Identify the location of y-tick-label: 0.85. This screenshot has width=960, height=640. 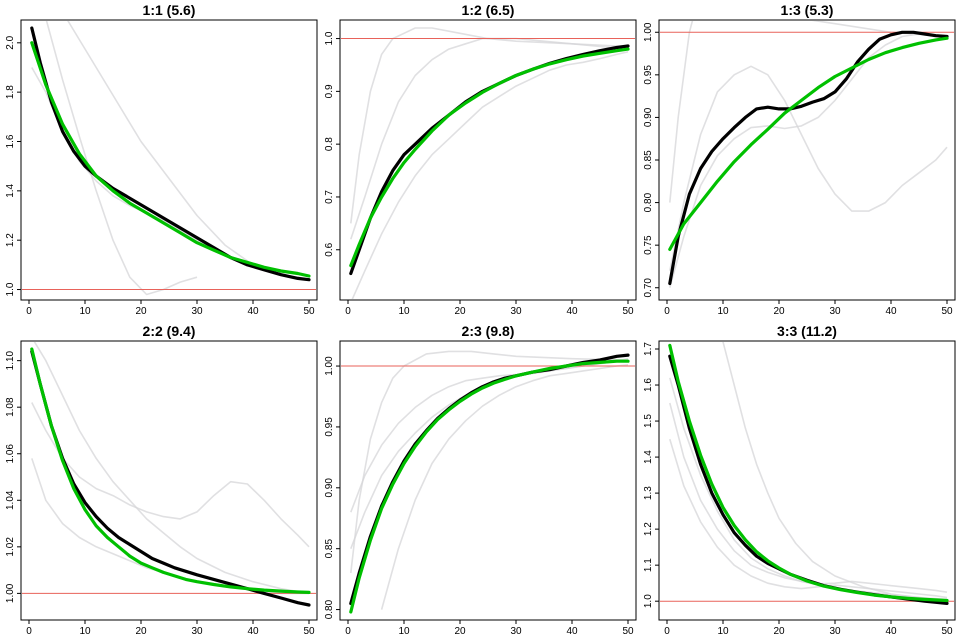
(329, 549).